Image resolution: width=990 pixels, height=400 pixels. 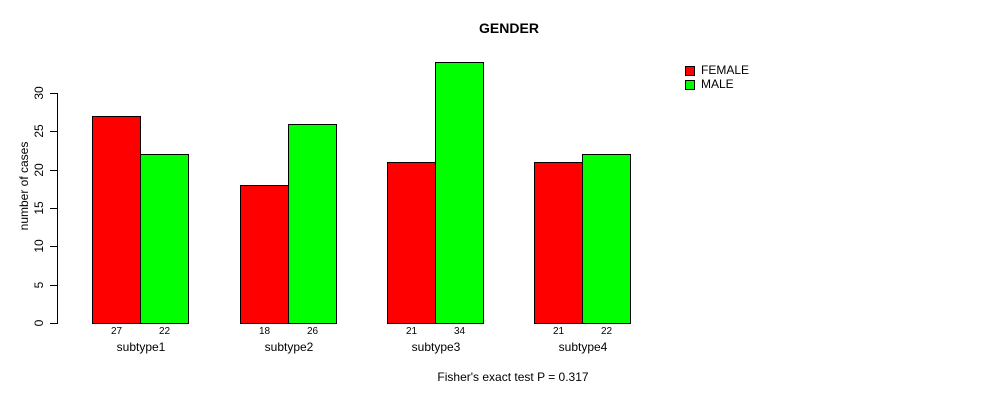 I want to click on chart-title: GENDER, so click(x=509, y=28).